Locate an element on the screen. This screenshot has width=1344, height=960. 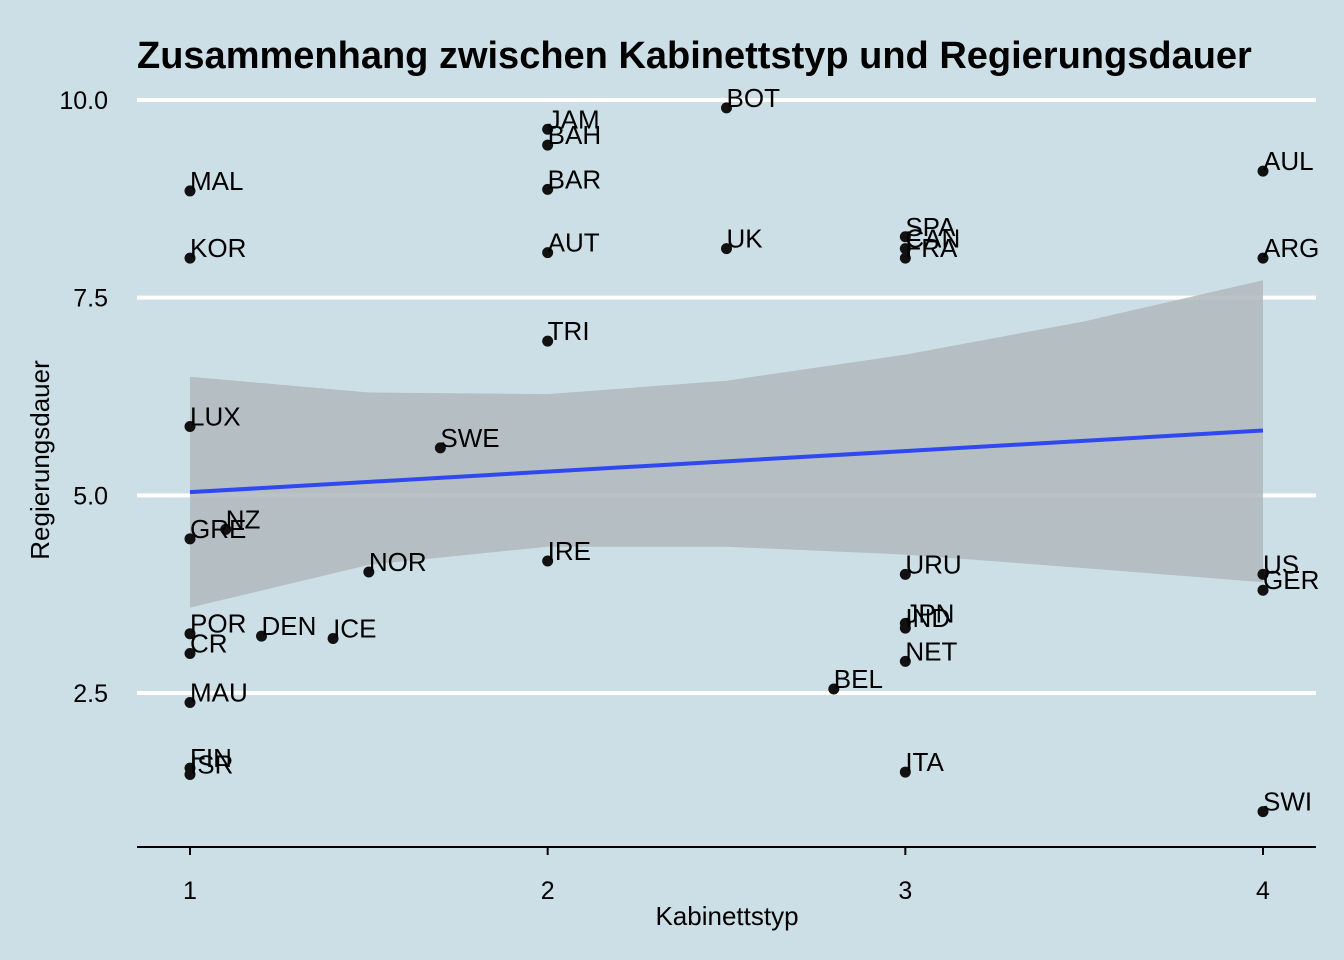
point-label: BOT is located at coordinates (754, 98).